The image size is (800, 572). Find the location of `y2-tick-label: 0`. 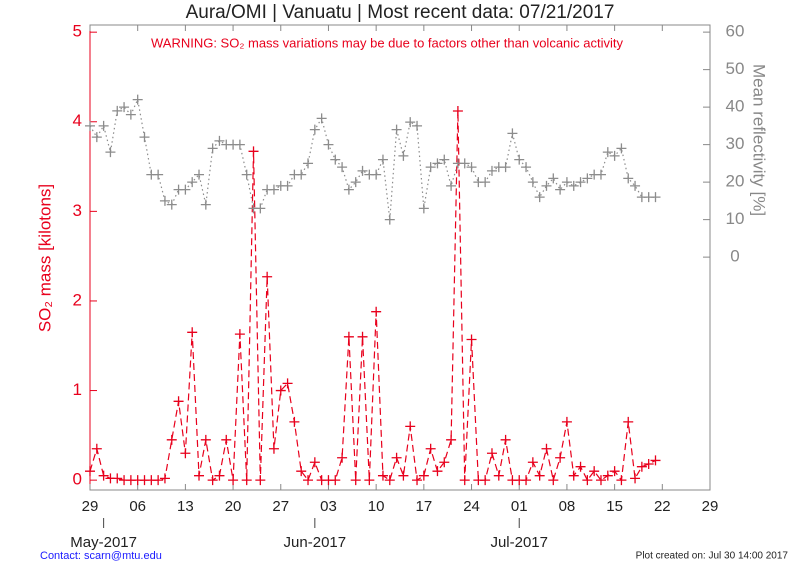

y2-tick-label: 0 is located at coordinates (734, 256).